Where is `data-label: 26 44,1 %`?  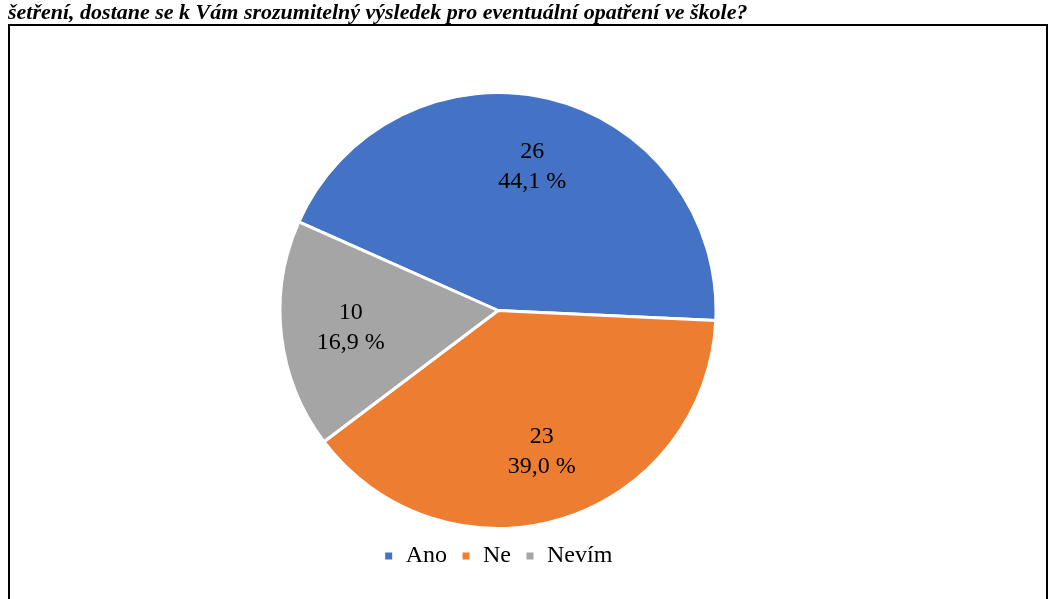
data-label: 26 44,1 % is located at coordinates (532, 164).